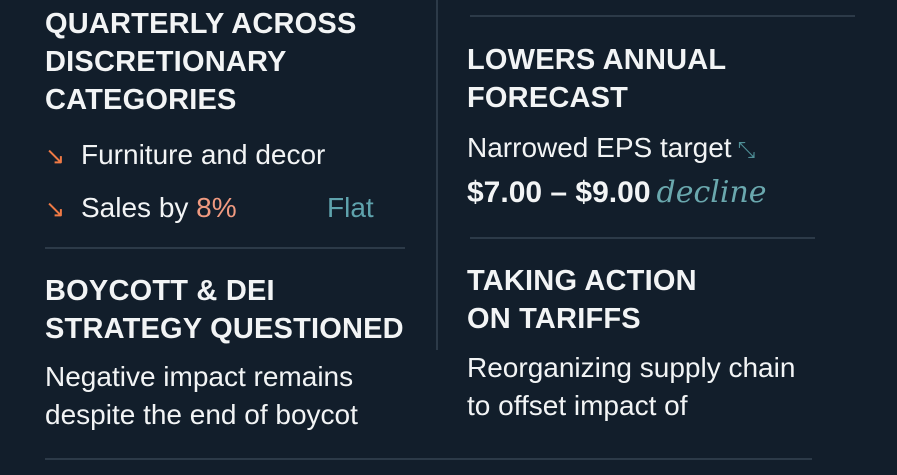  I want to click on item-sales: ↘ Sales by 8%, so click(141, 209).